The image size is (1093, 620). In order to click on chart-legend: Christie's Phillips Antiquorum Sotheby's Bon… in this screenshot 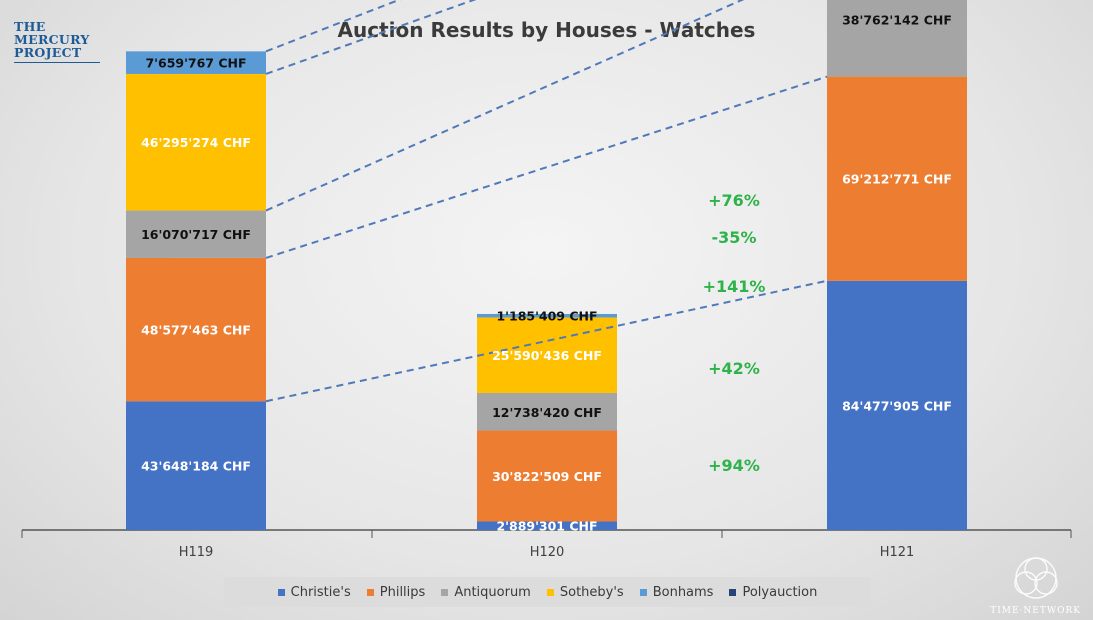, I will do `click(547, 592)`.